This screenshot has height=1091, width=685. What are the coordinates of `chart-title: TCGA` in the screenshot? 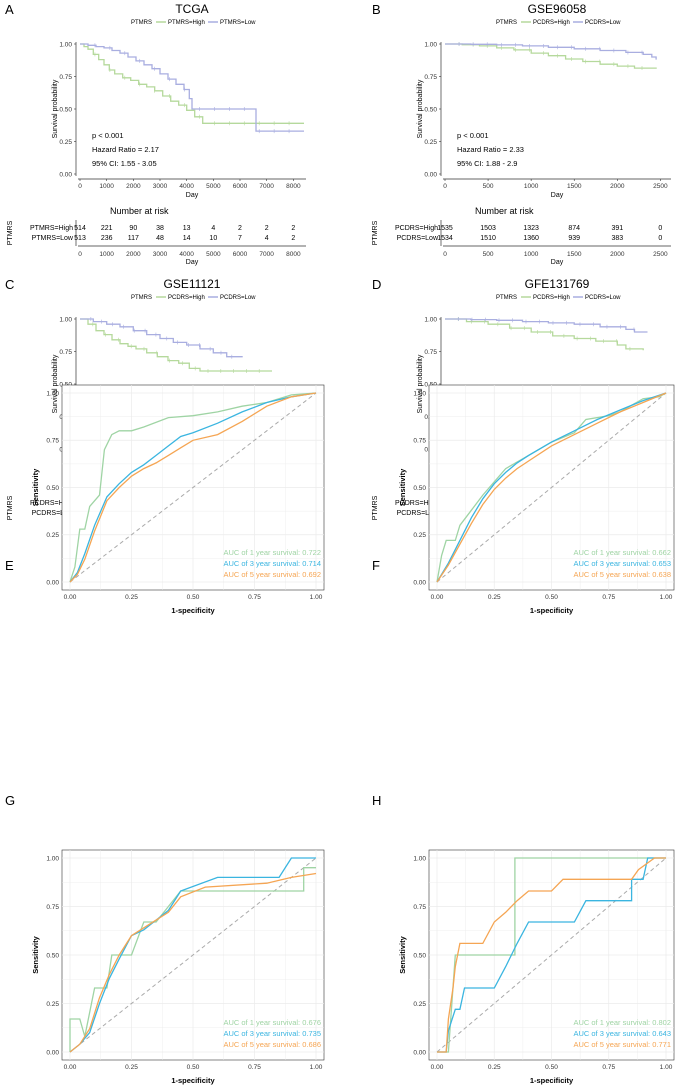 It's located at (191, 9).